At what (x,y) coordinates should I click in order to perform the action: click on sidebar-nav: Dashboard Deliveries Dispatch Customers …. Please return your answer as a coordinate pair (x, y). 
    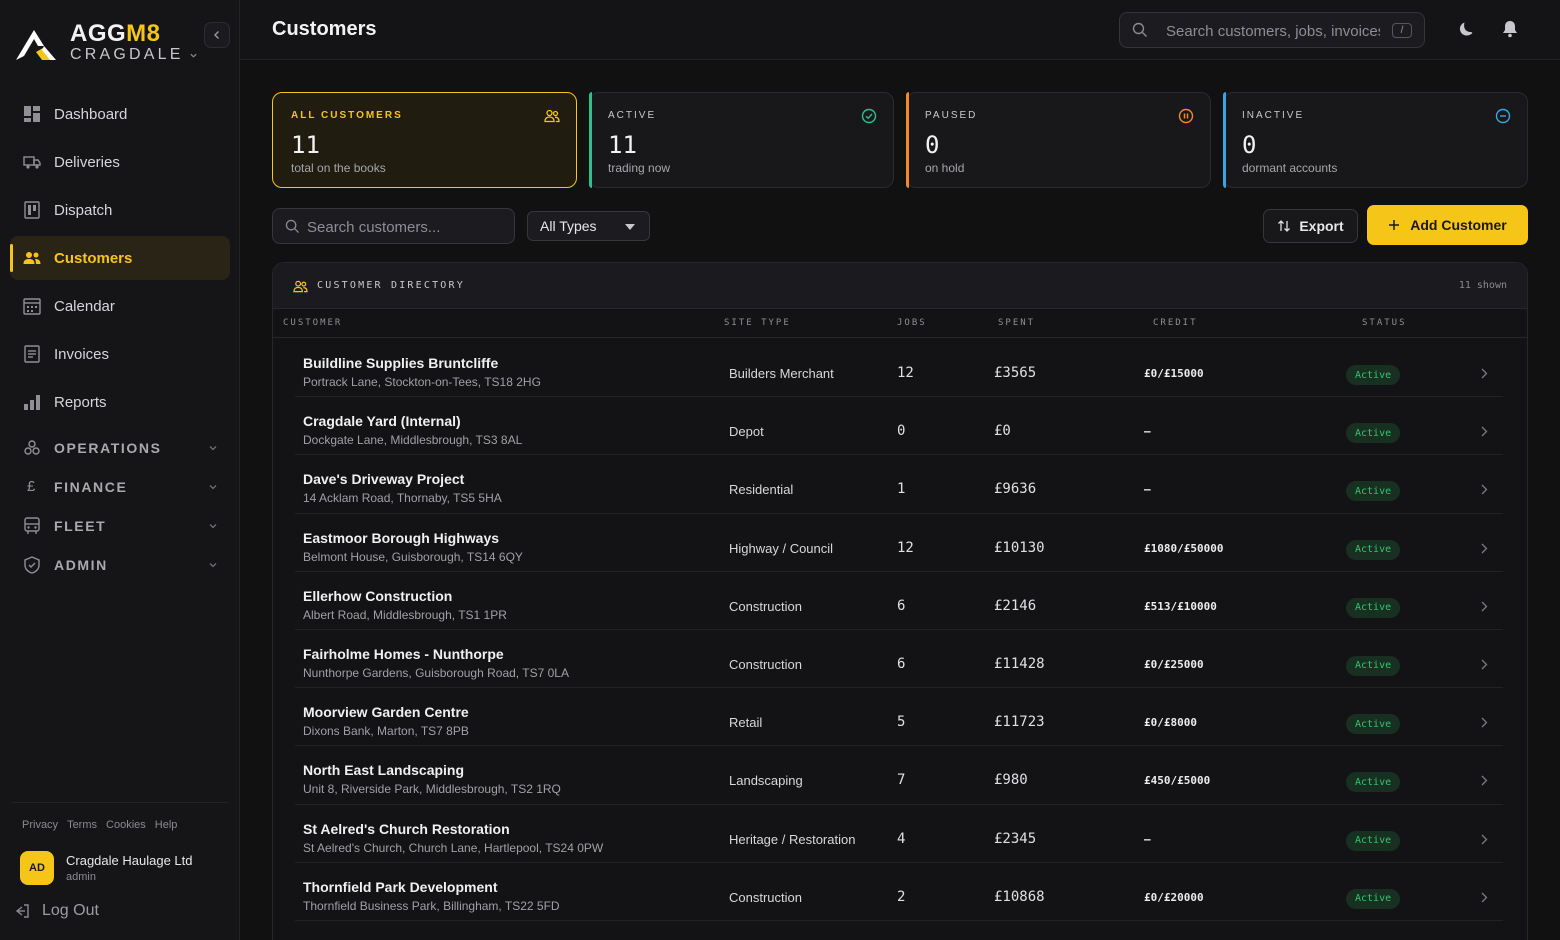
    Looking at the image, I should click on (120, 338).